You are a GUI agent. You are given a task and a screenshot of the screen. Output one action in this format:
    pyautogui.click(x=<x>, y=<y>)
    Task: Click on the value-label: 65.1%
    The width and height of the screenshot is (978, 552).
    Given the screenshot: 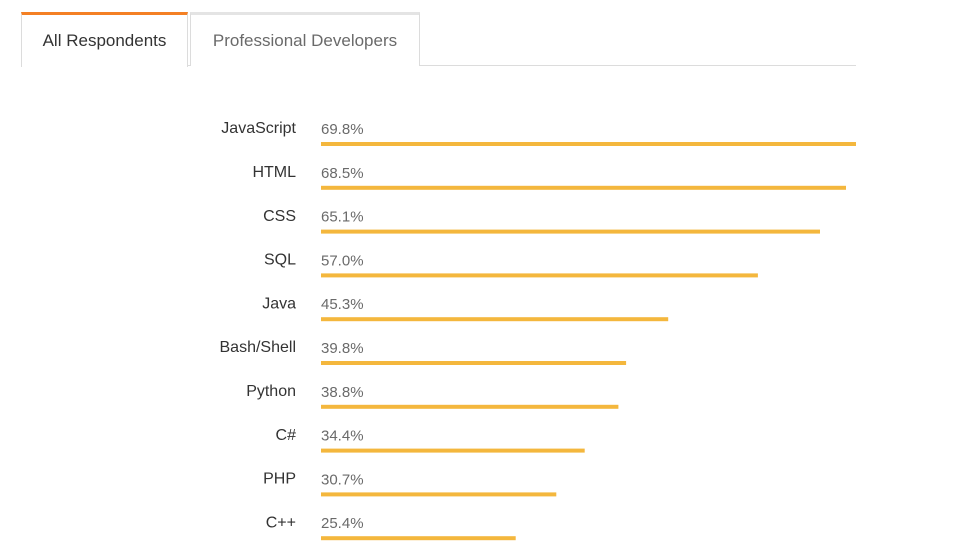 What is the action you would take?
    pyautogui.click(x=342, y=217)
    